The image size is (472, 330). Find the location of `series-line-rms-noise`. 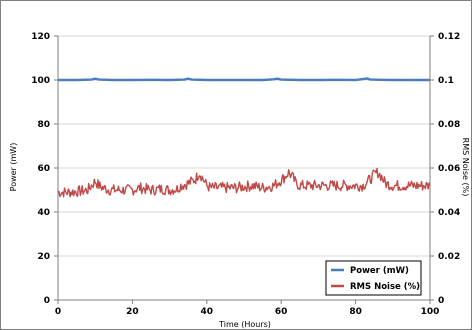

series-line-rms-noise is located at coordinates (244, 182).